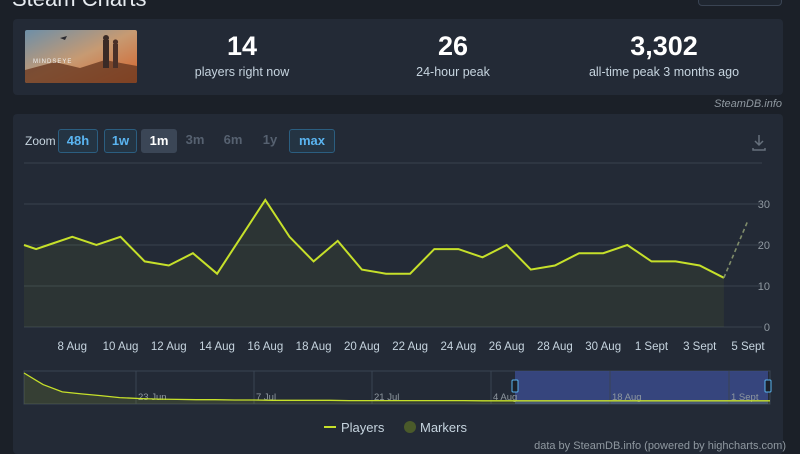 The height and width of the screenshot is (454, 800). I want to click on x-tick-label: 1 Sept, so click(652, 347).